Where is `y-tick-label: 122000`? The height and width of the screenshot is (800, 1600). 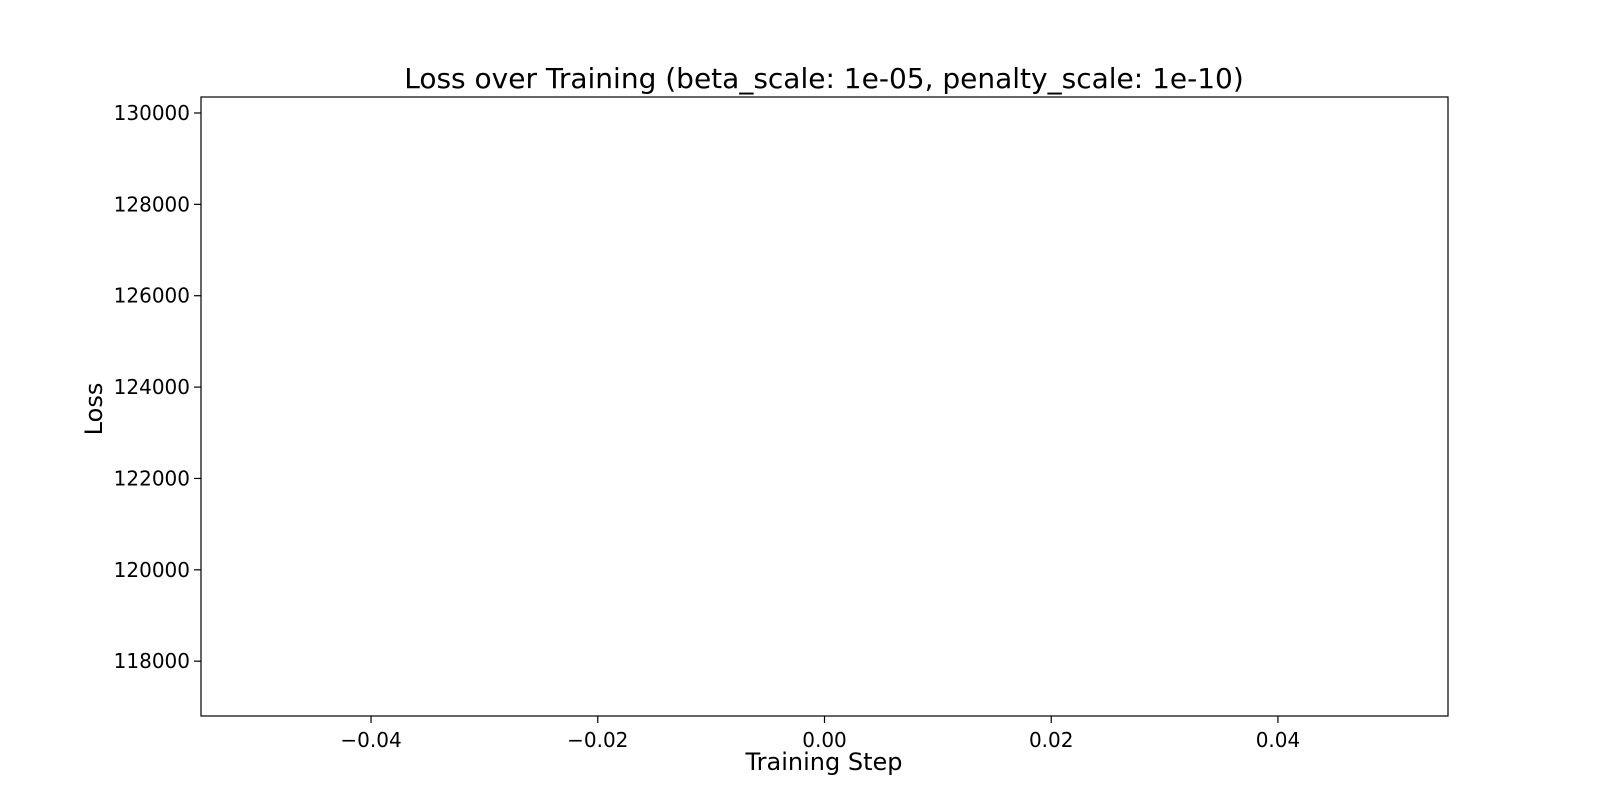 y-tick-label: 122000 is located at coordinates (152, 478).